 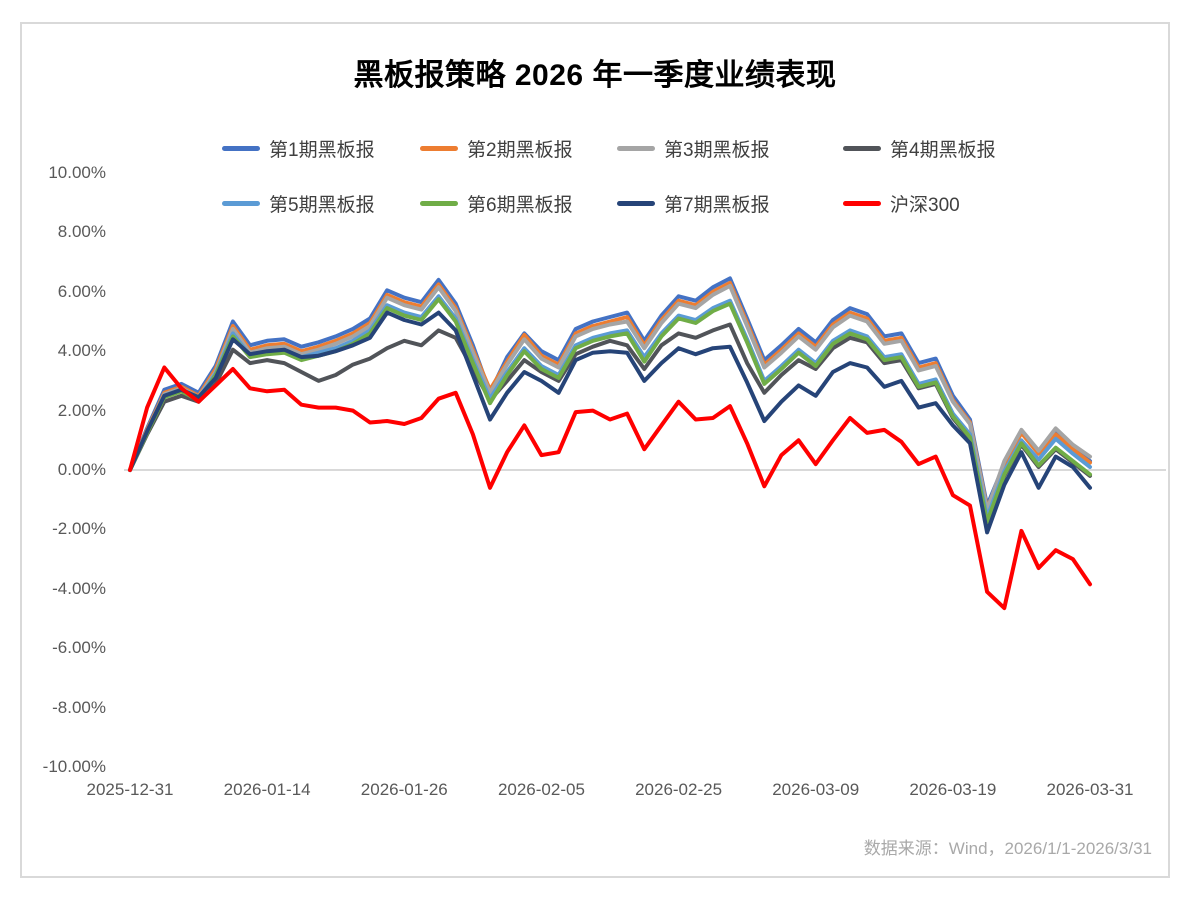 I want to click on y-tick-label: -6.00%, so click(x=79, y=648).